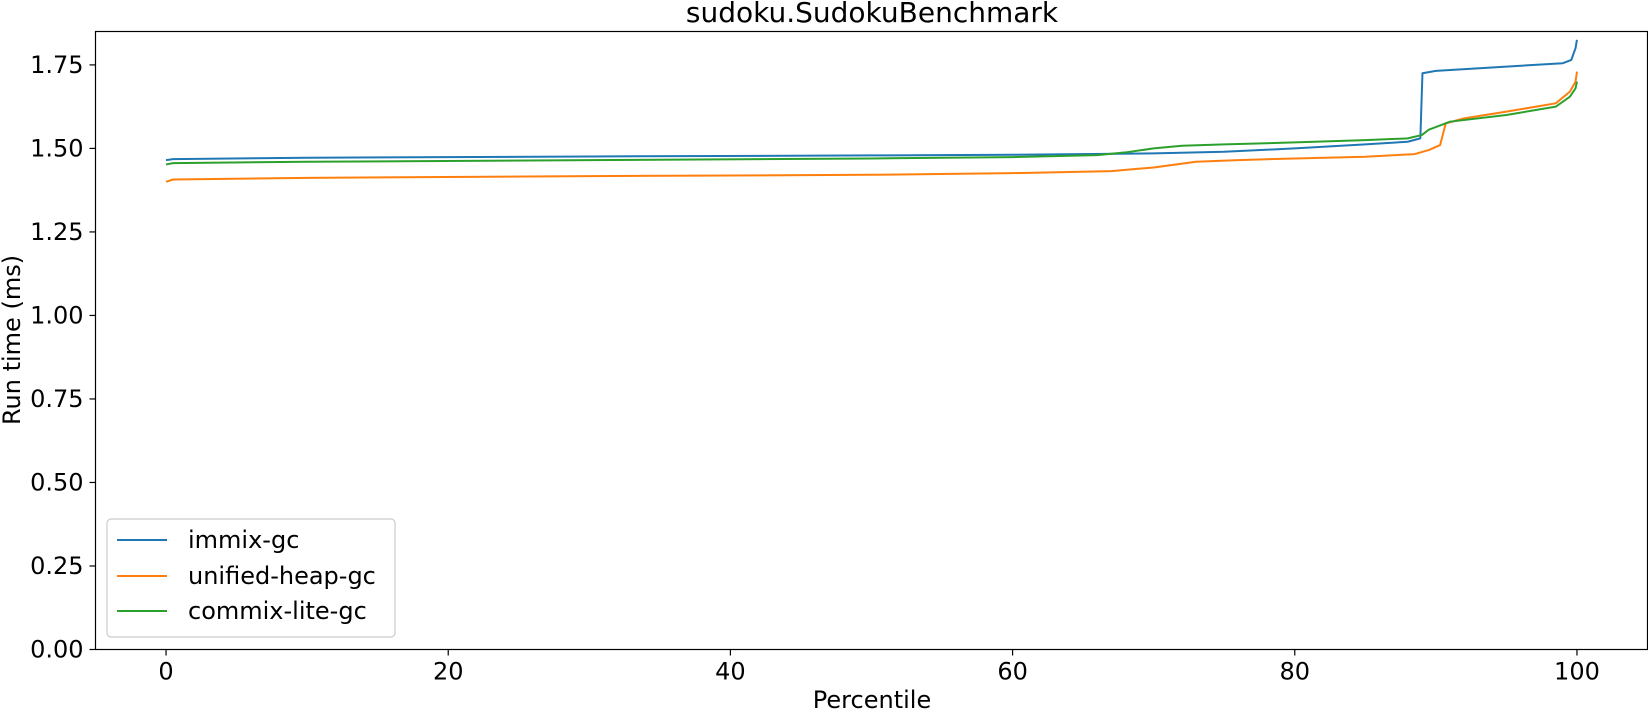  I want to click on legend: immix-gc unified-heap-gc commix-lite-gc, so click(251, 578).